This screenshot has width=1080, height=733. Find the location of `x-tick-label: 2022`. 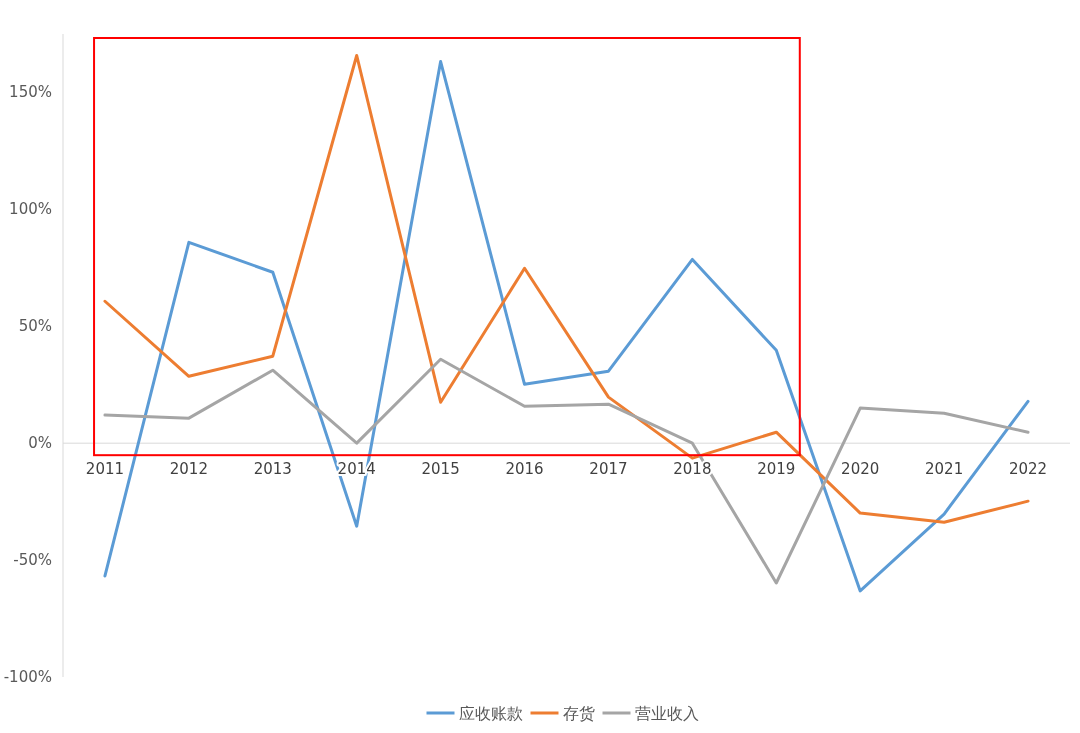

x-tick-label: 2022 is located at coordinates (1028, 469).